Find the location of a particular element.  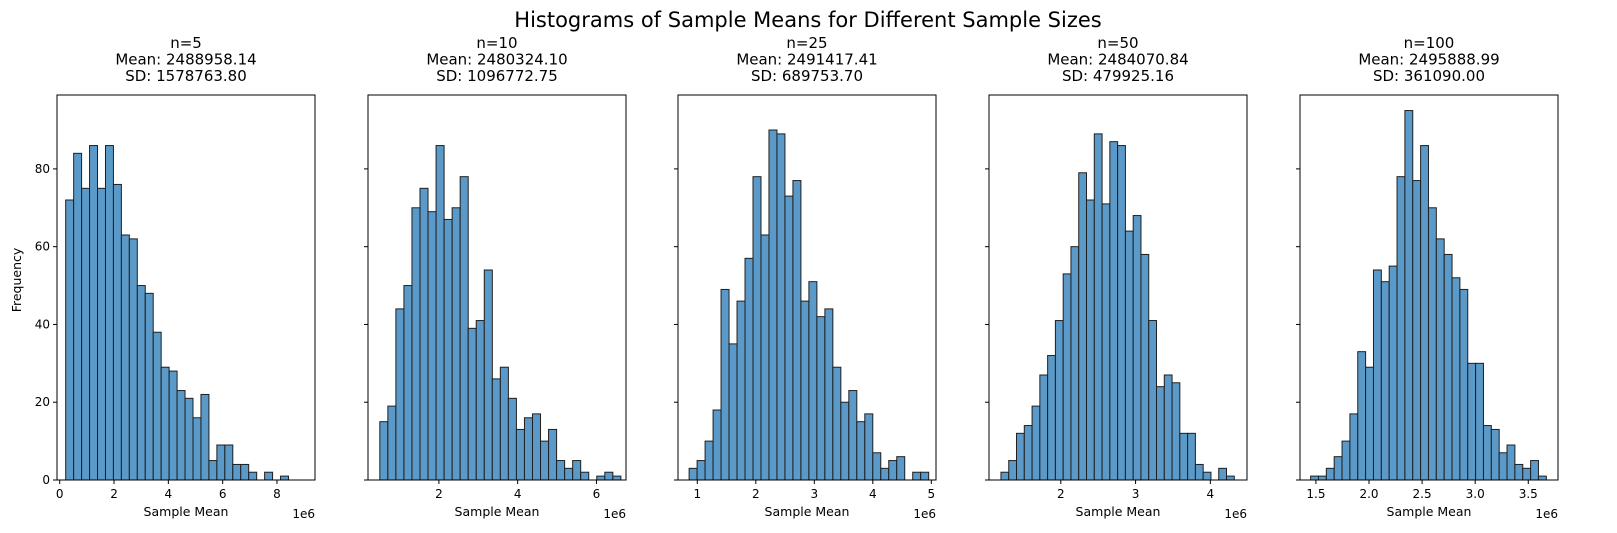

x-axis-label: Sample Mean is located at coordinates (807, 511).